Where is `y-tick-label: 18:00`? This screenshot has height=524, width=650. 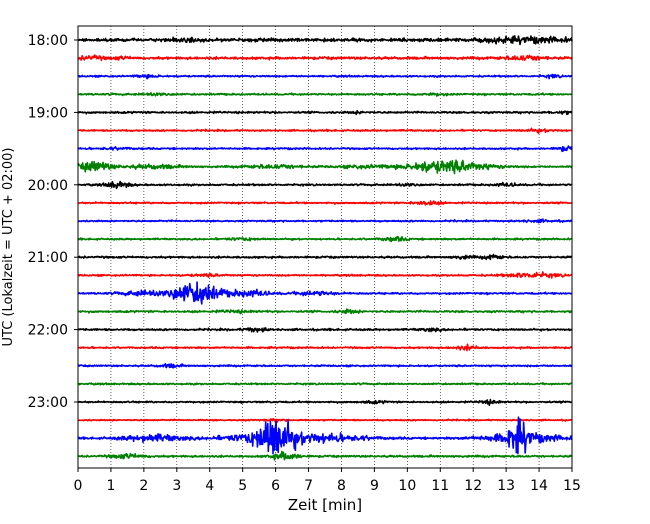 y-tick-label: 18:00 is located at coordinates (48, 41).